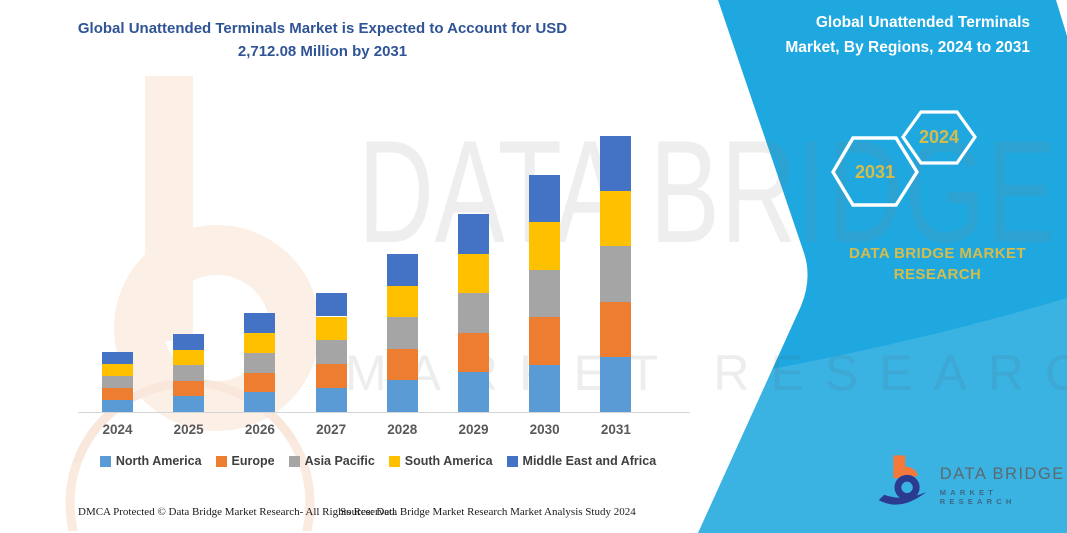  Describe the element at coordinates (616, 219) in the screenshot. I see `bar-segment-2031-south-america` at that location.